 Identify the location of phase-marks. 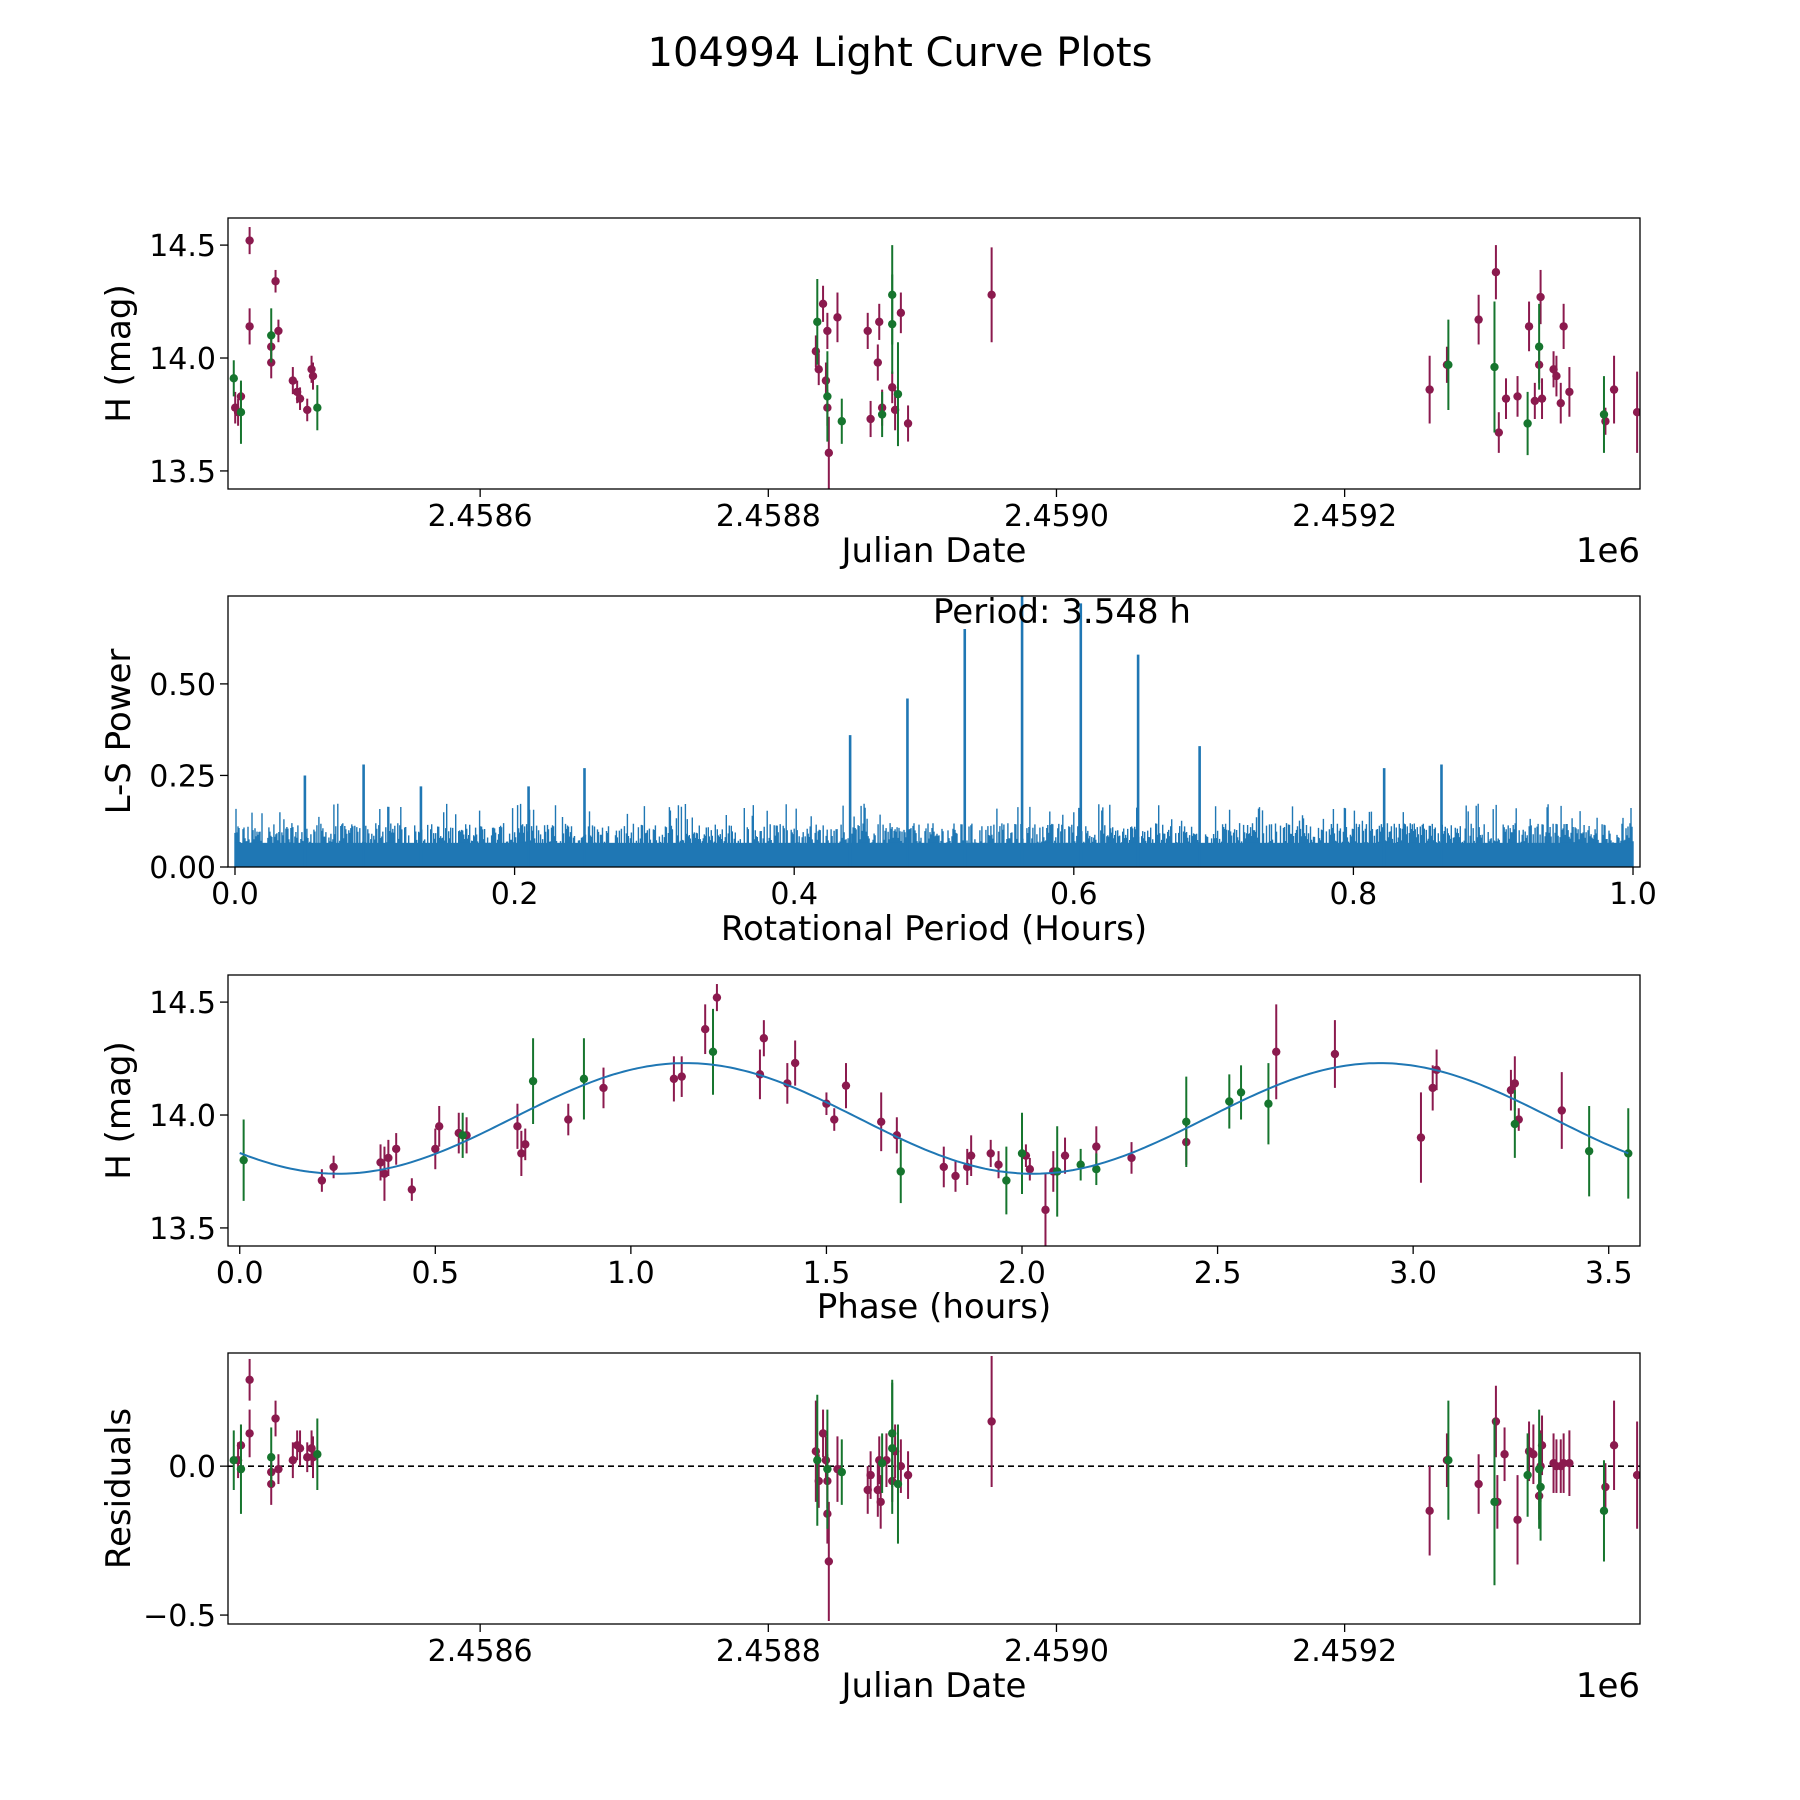
(936, 1115).